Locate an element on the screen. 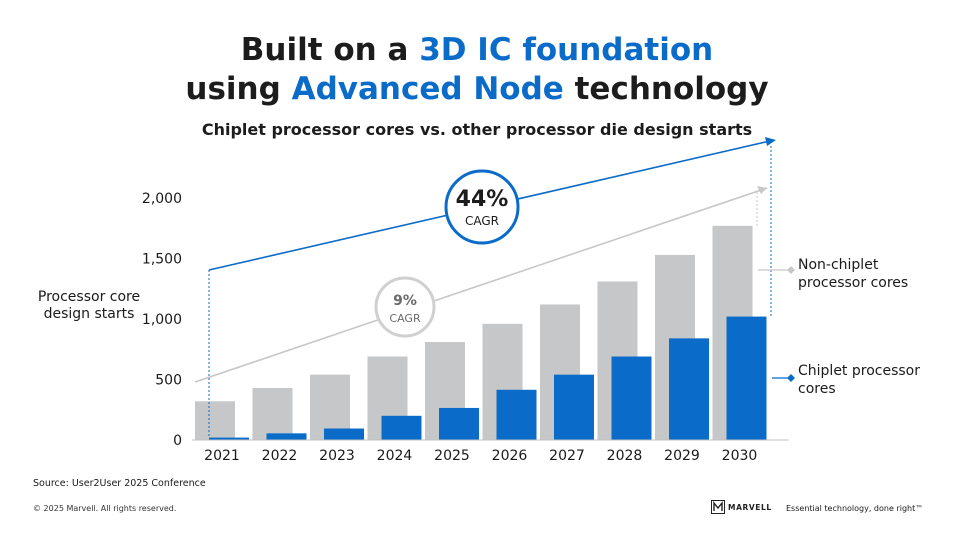 This screenshot has width=954, height=537. title-line-1: Built on a 3D IC foundation is located at coordinates (477, 50).